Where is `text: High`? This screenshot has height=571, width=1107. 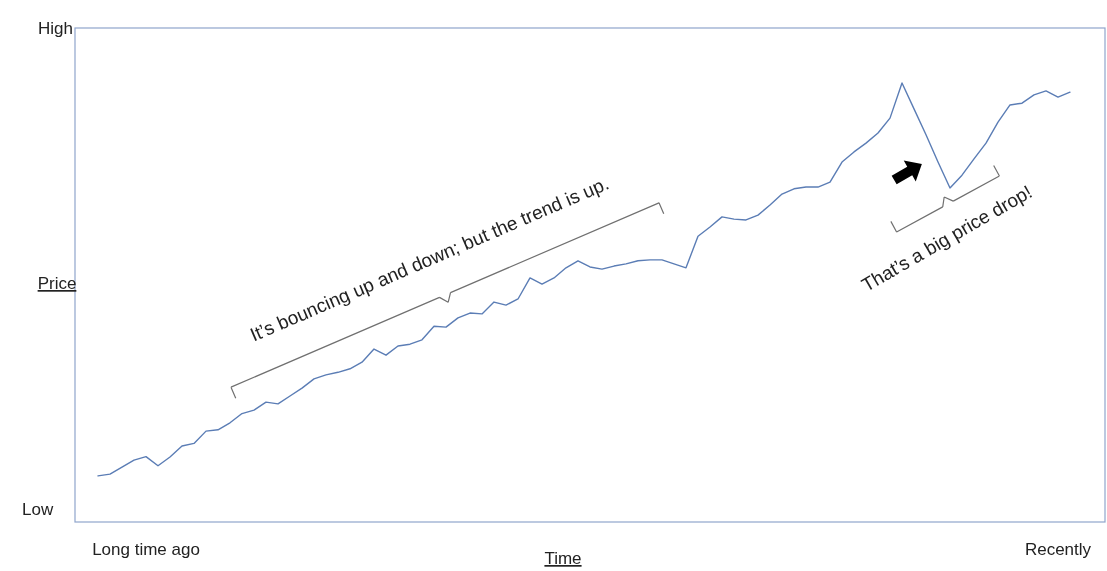
text: High is located at coordinates (55, 28).